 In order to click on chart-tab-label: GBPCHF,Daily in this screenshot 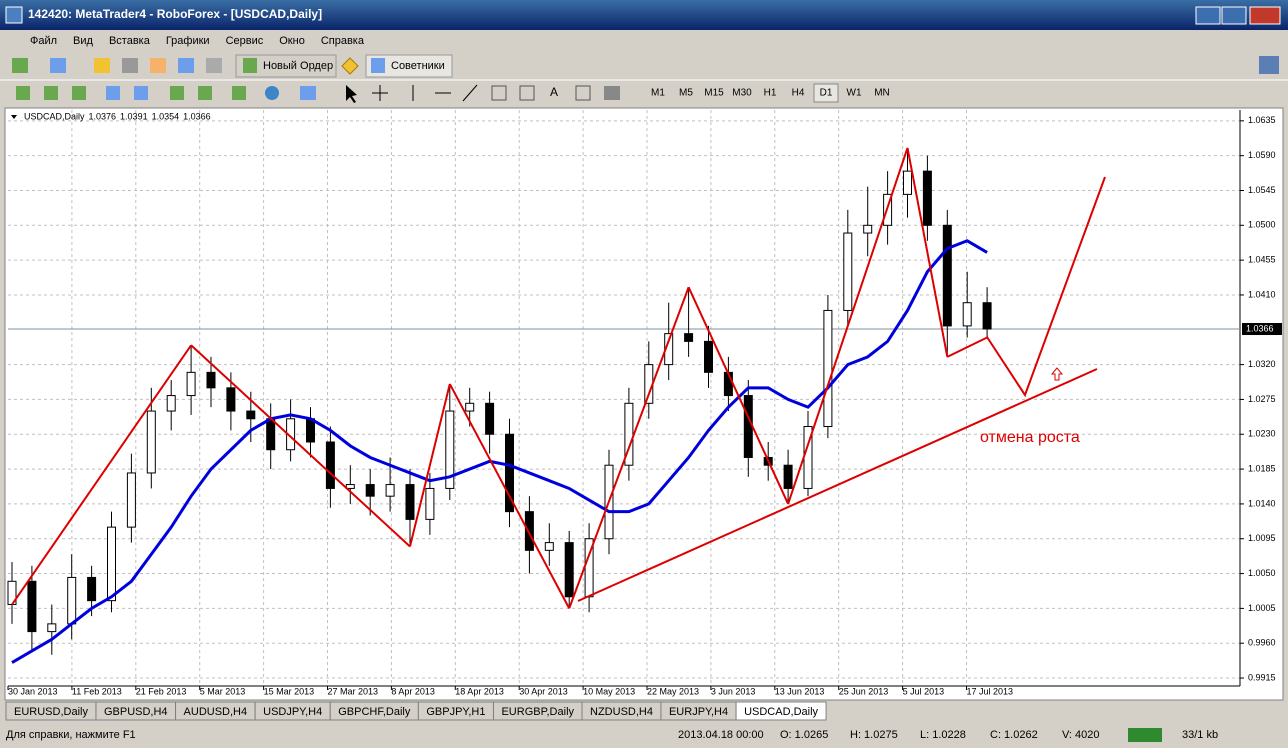, I will do `click(374, 712)`.